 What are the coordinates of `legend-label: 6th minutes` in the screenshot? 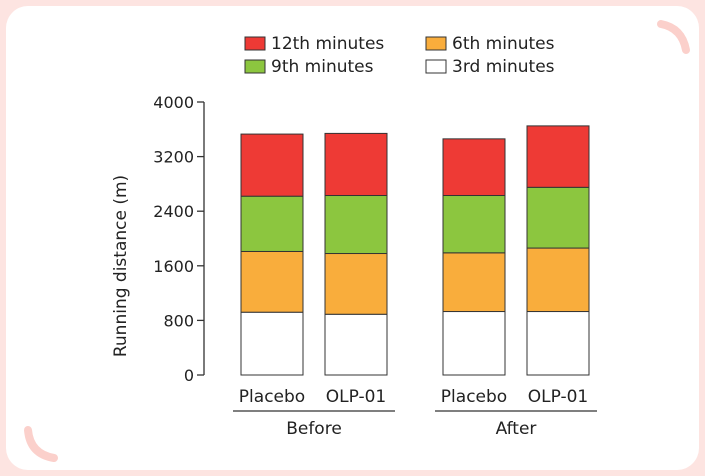 It's located at (503, 44).